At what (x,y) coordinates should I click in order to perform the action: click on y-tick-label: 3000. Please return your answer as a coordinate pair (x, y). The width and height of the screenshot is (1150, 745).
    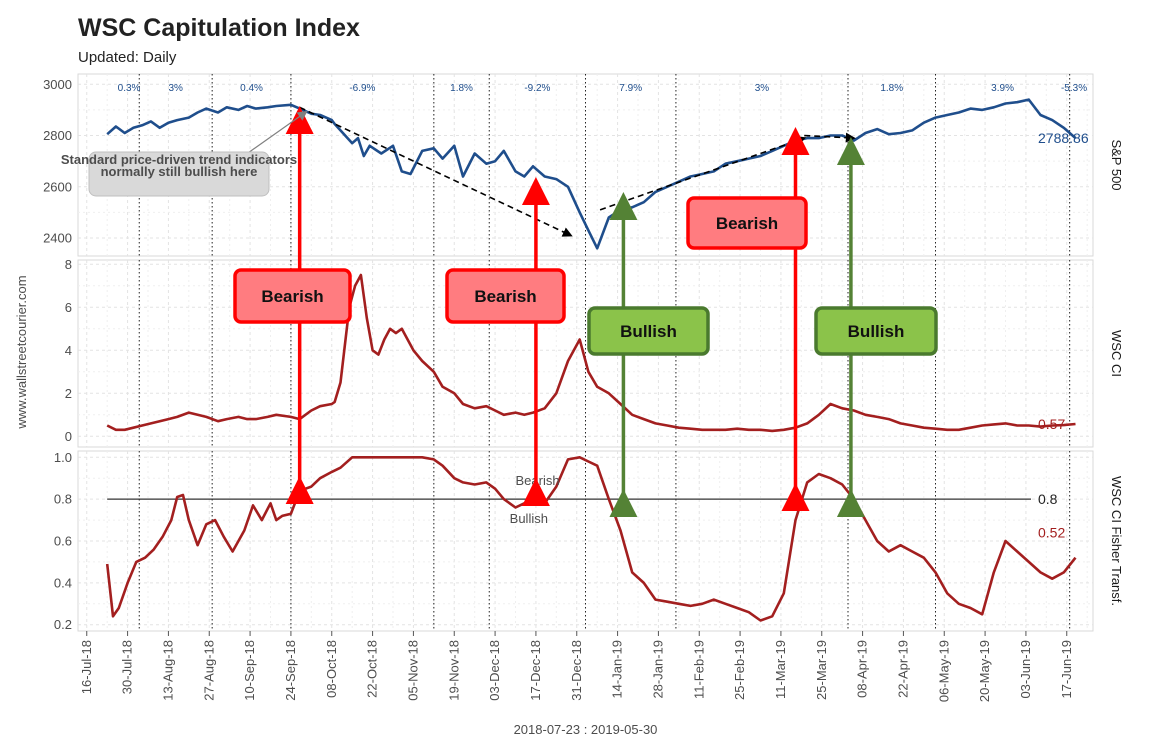
    Looking at the image, I should click on (57, 84).